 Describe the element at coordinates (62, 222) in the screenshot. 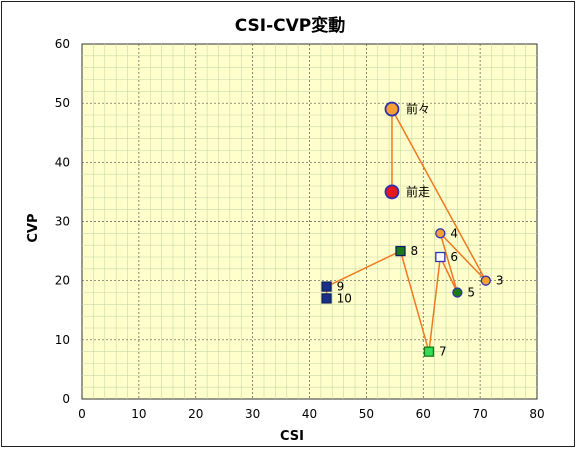

I see `y-tick-label: 30` at that location.